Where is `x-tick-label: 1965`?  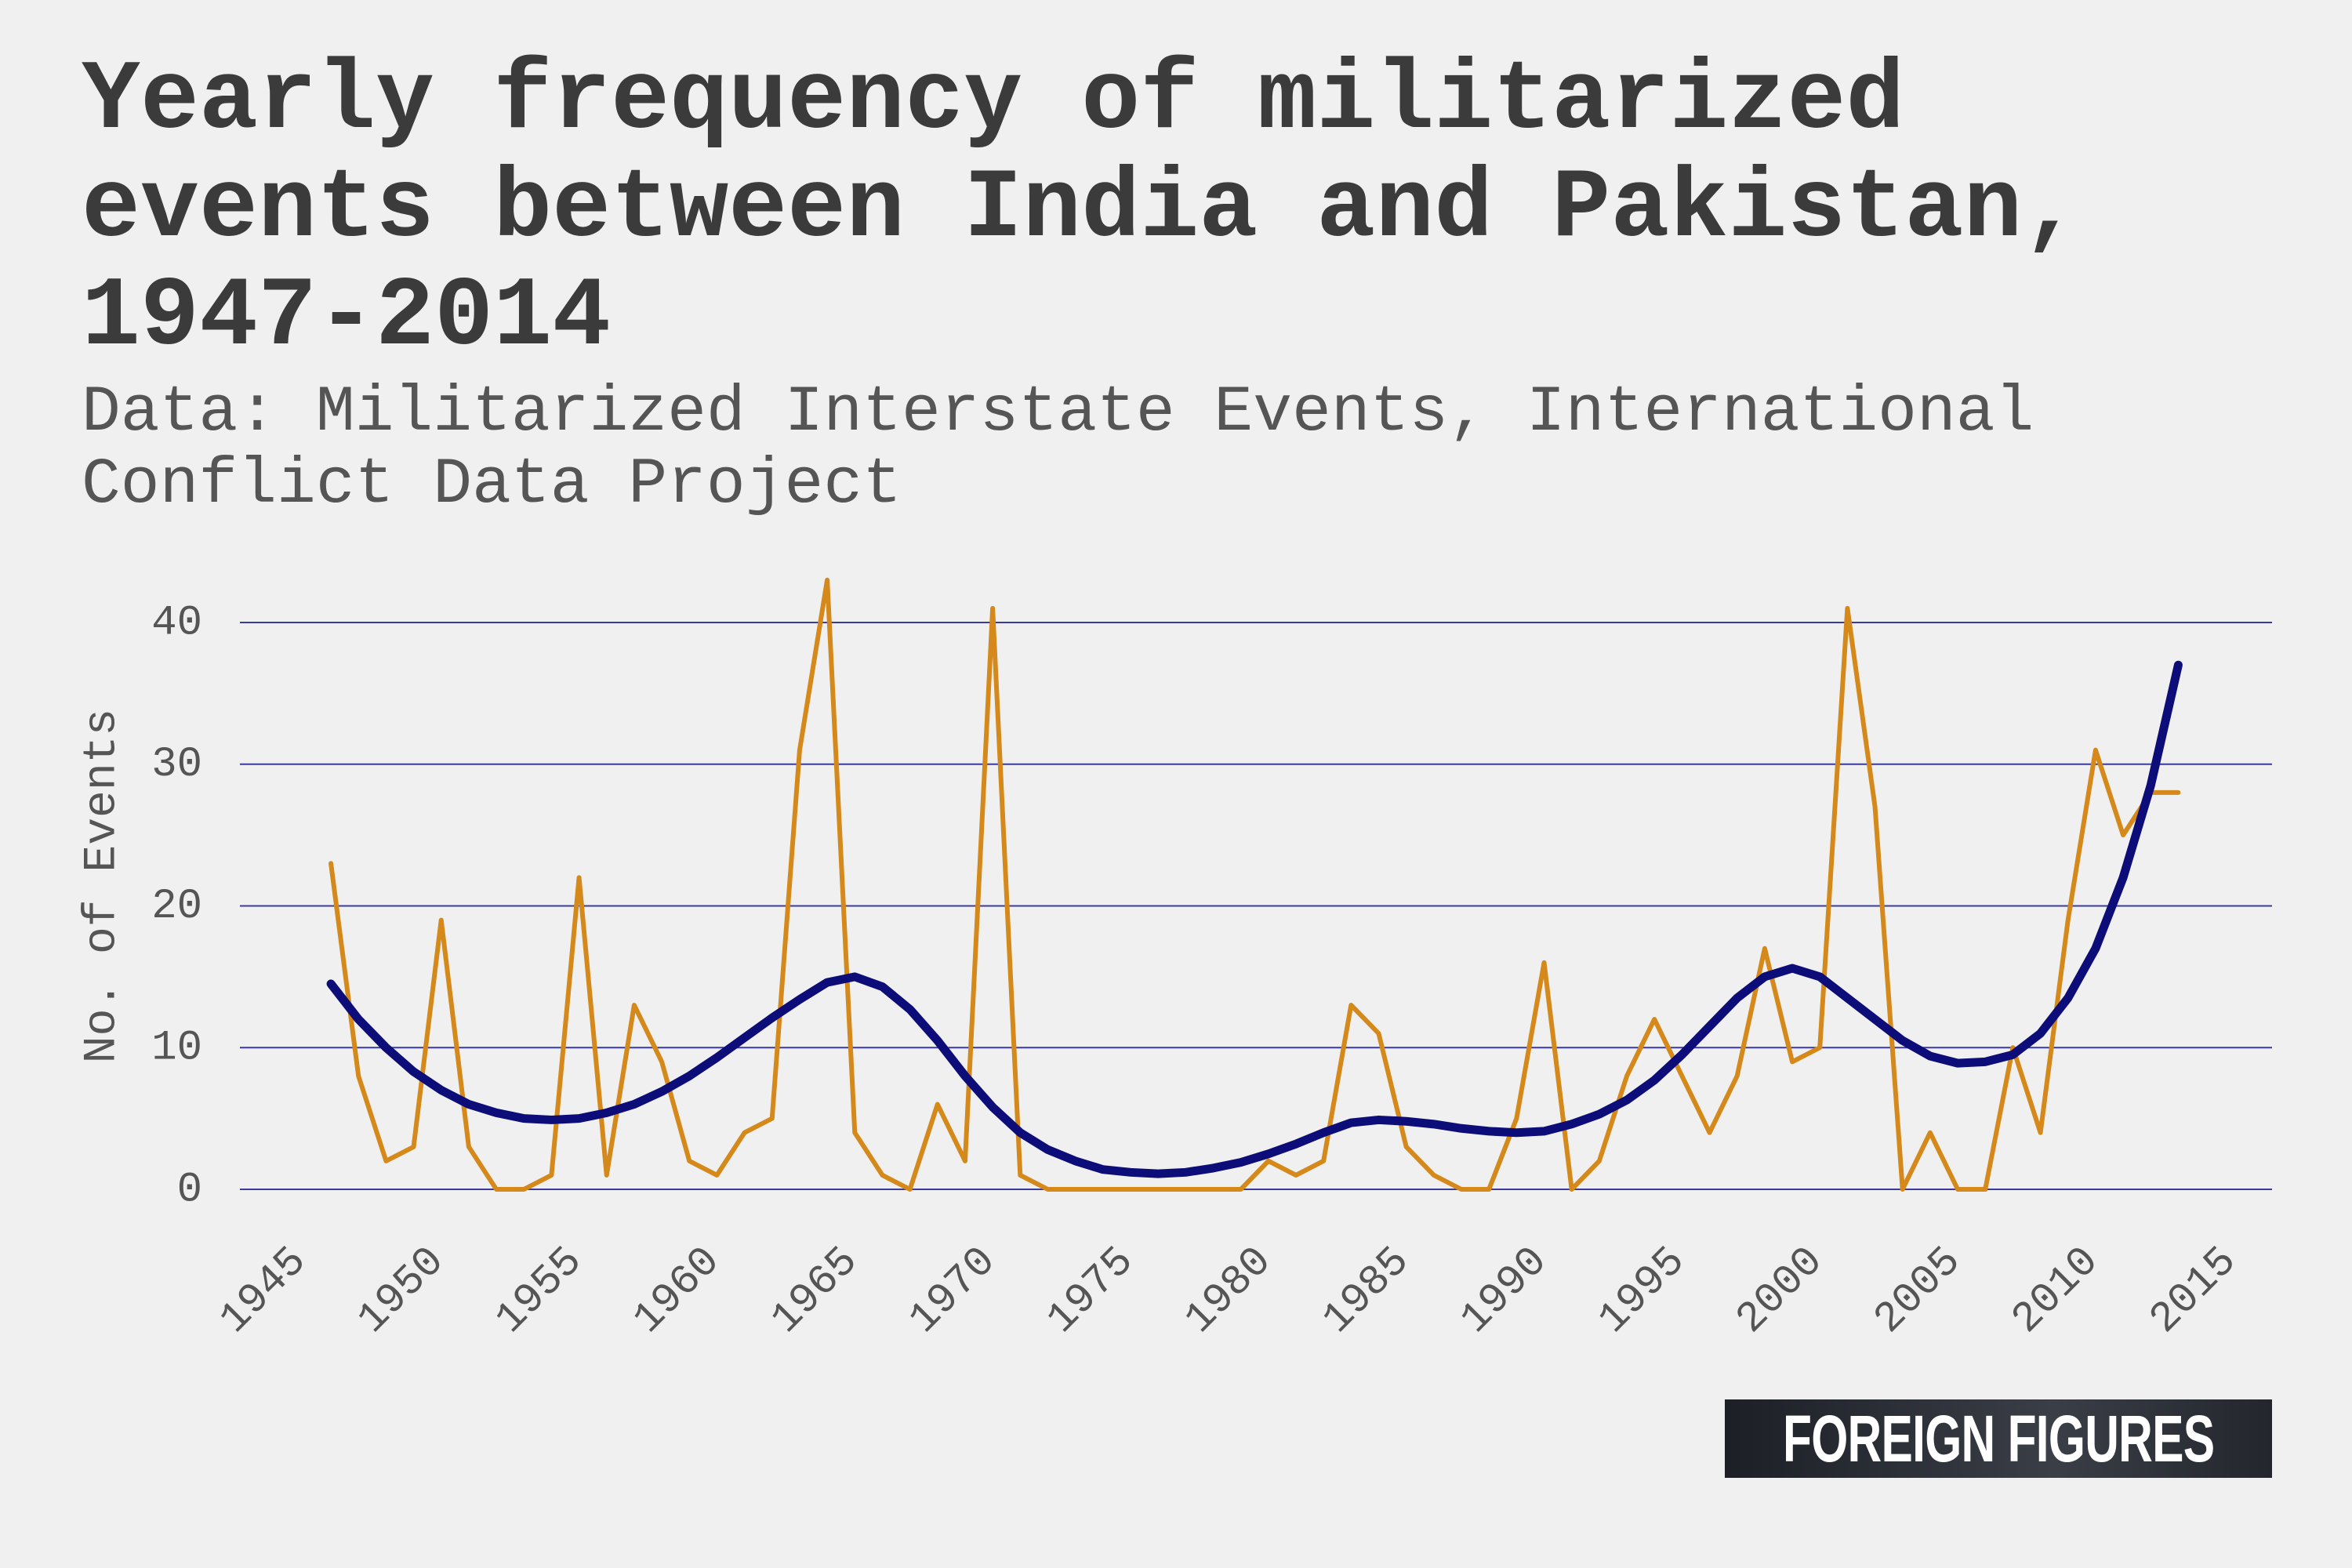 x-tick-label: 1965 is located at coordinates (815, 1291).